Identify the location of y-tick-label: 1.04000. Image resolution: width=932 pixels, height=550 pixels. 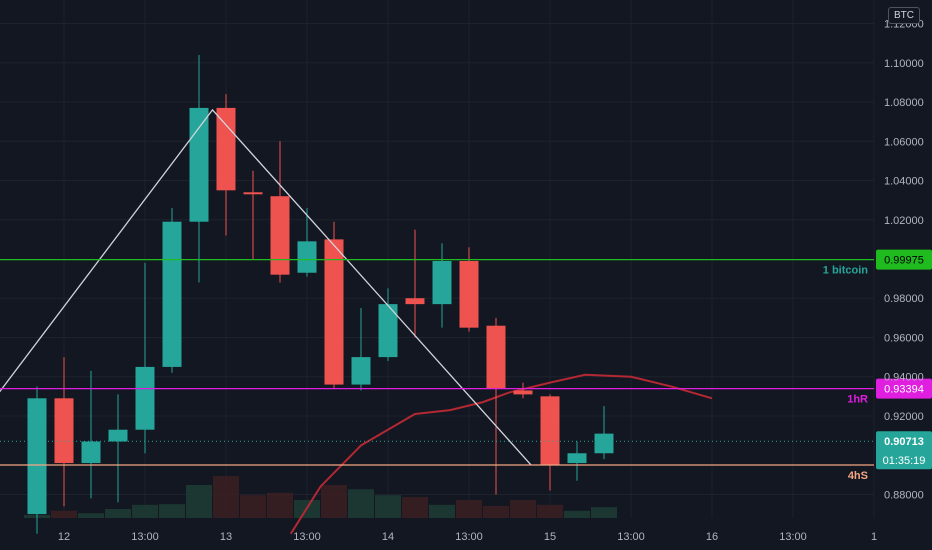
(904, 182).